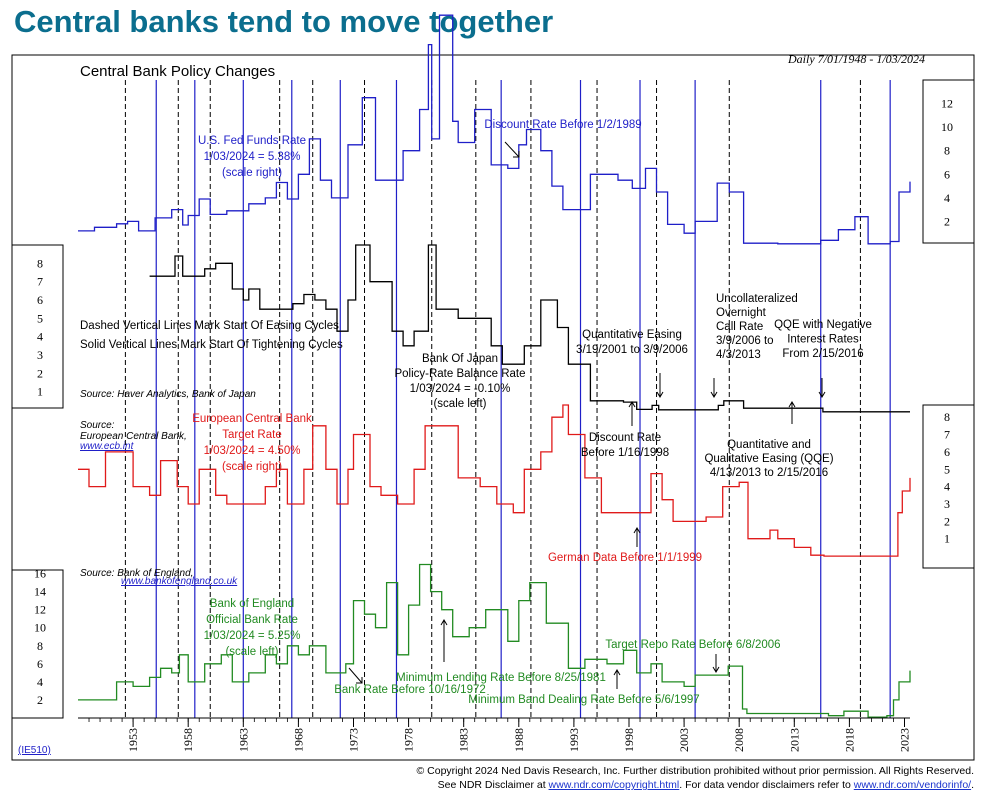 The image size is (984, 800). I want to click on disclaimer-post: ., so click(972, 785).